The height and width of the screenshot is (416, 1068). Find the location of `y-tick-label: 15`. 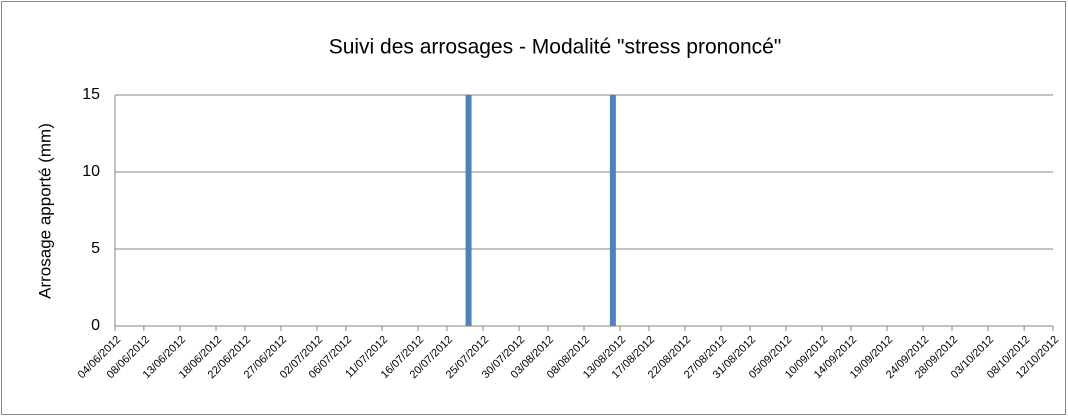

y-tick-label: 15 is located at coordinates (91, 94).